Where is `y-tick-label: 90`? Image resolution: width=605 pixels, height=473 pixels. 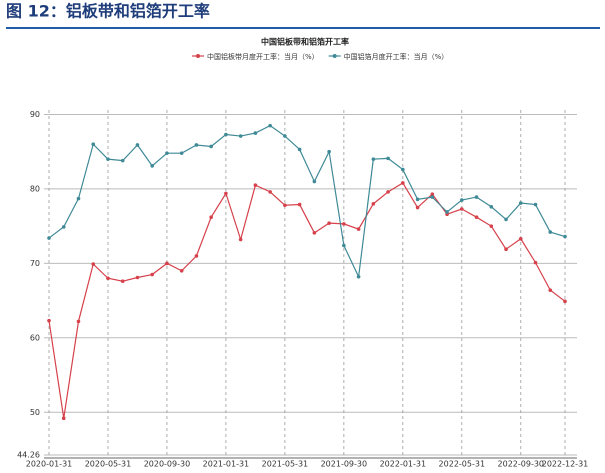
y-tick-label: 90 is located at coordinates (35, 114).